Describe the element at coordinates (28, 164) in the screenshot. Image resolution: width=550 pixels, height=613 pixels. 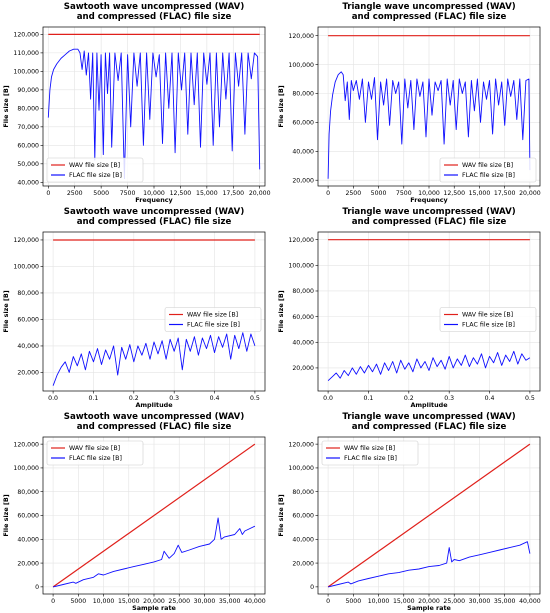
I see `y-tick-label: 50,000` at that location.